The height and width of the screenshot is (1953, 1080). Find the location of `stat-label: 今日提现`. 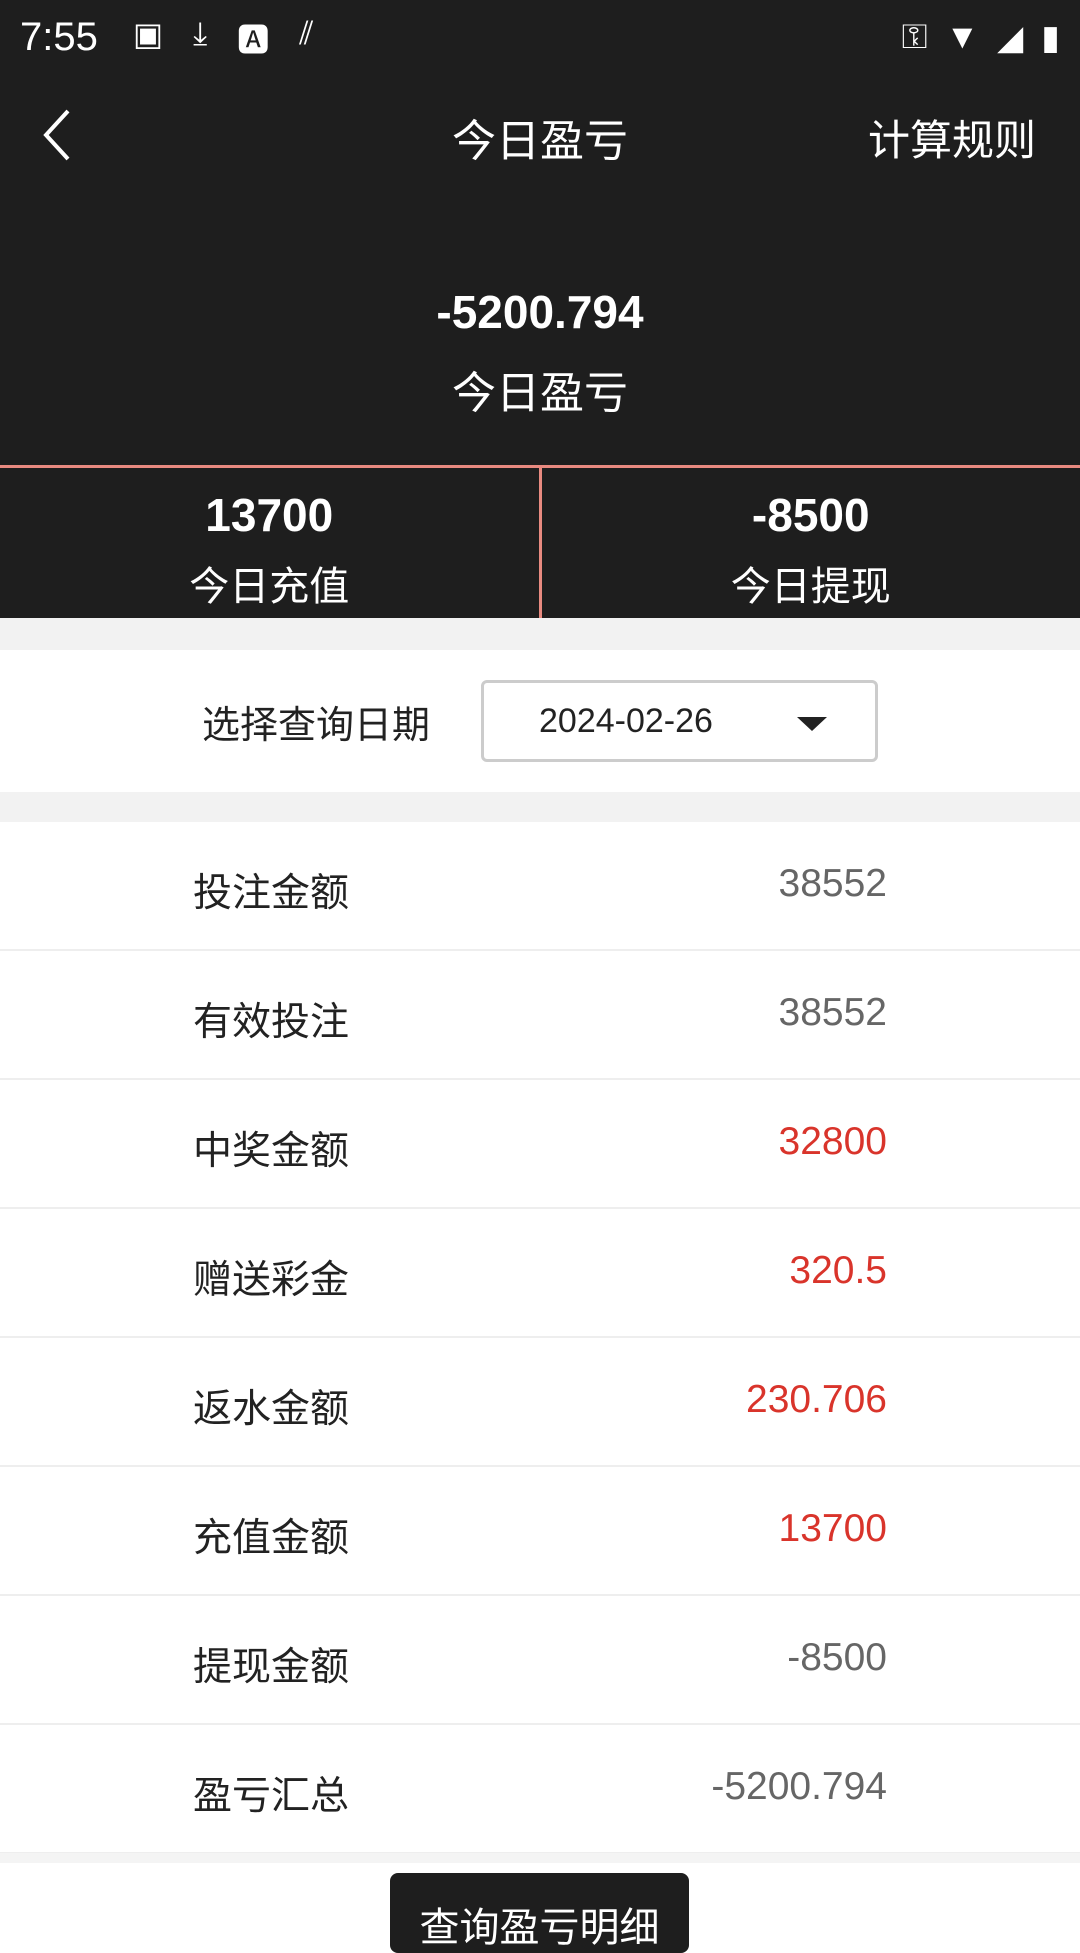

stat-label: 今日提现 is located at coordinates (811, 583).